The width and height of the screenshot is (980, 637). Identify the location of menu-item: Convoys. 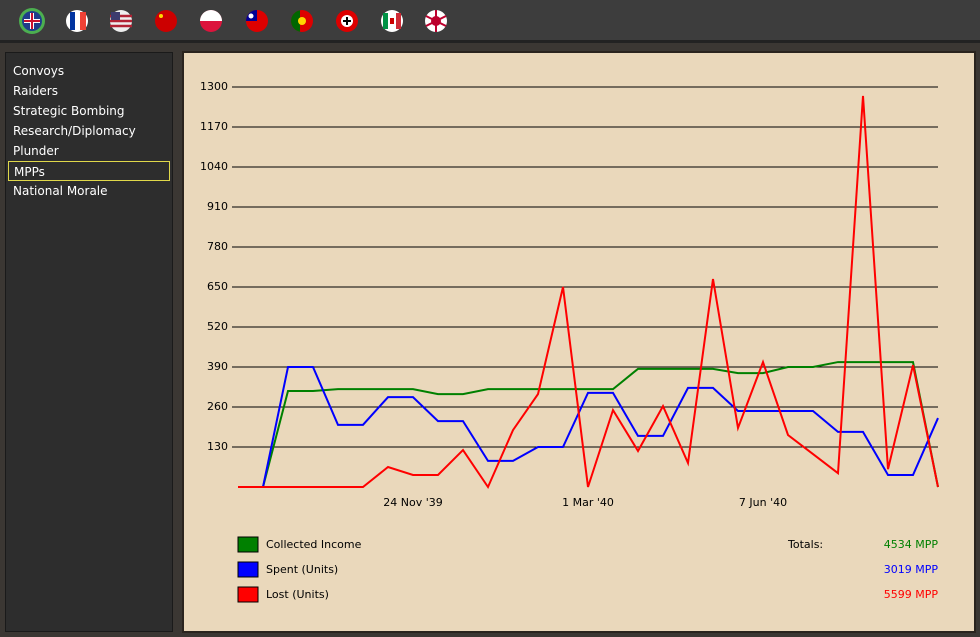
(39, 71).